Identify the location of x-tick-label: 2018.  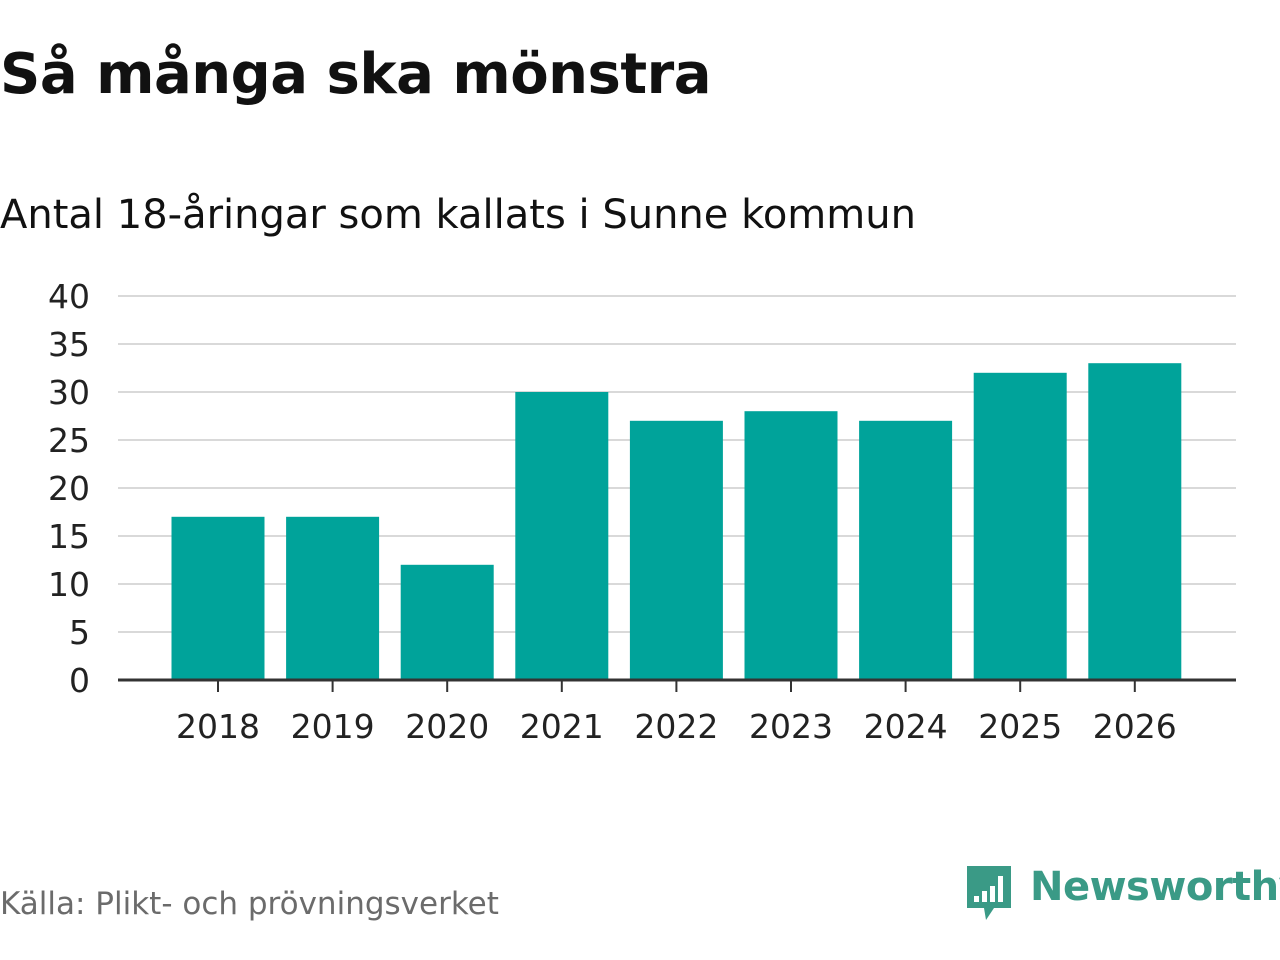
(218, 726).